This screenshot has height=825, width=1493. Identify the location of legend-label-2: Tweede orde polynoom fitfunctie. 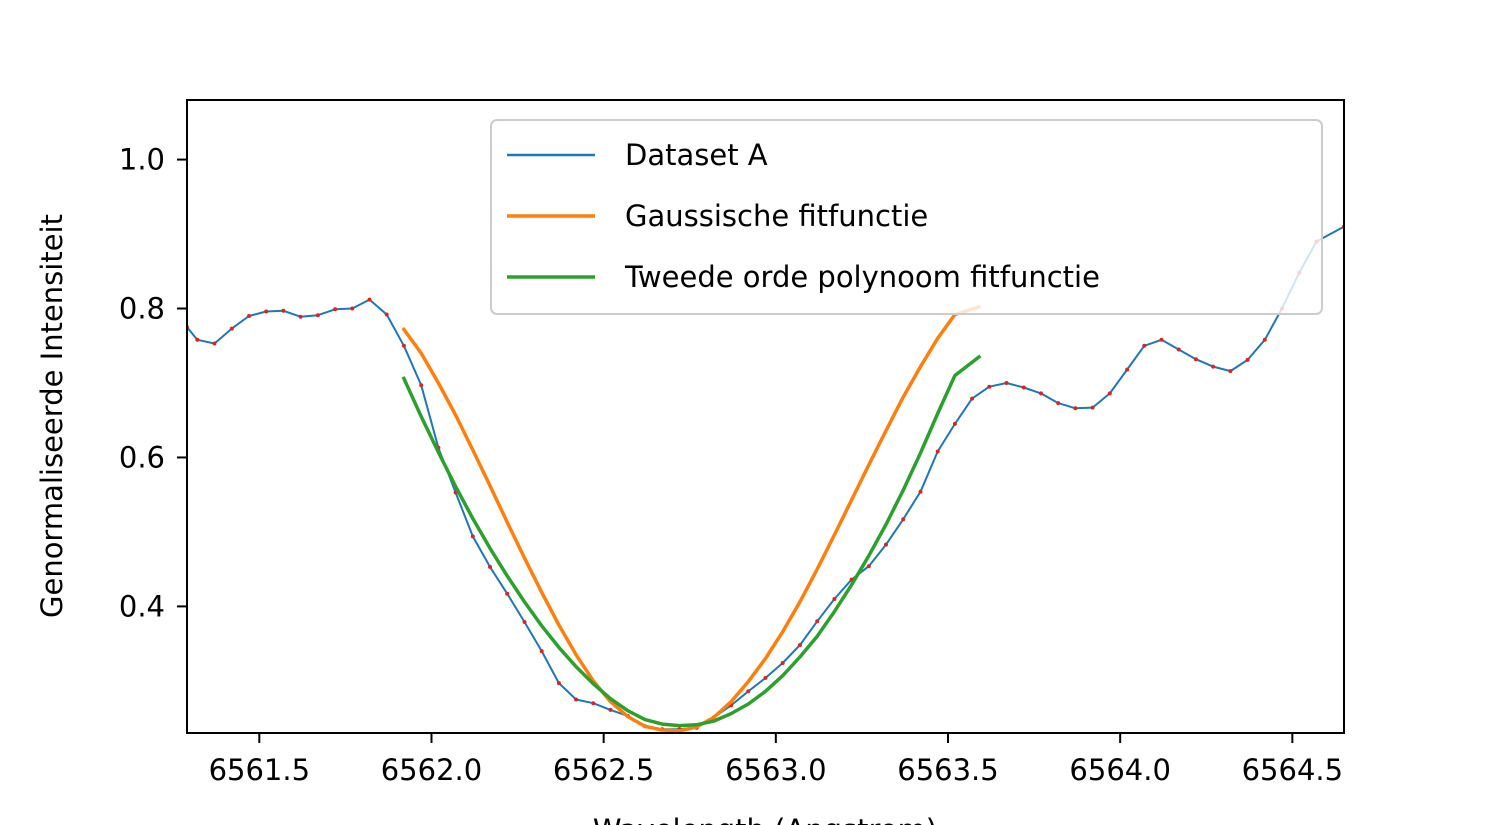
(862, 277).